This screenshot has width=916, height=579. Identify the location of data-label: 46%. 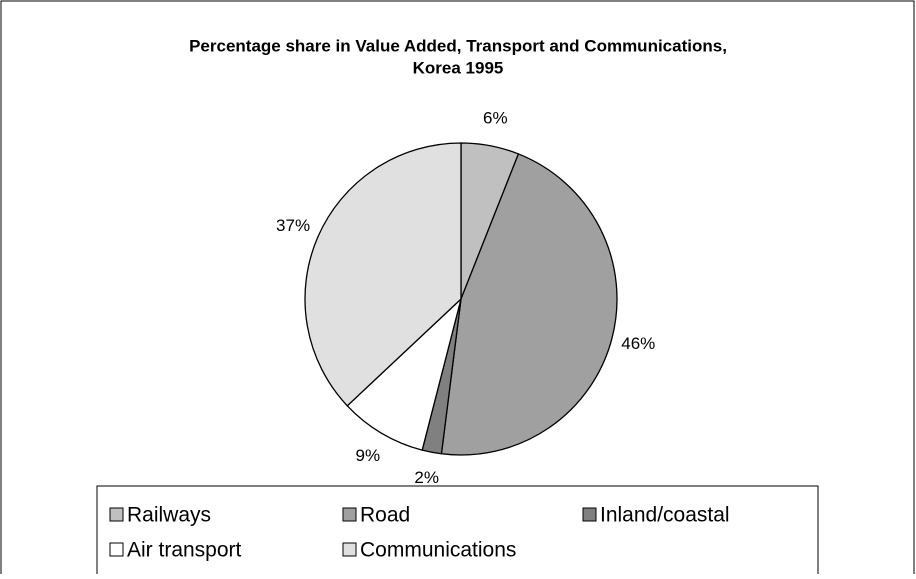
(638, 343).